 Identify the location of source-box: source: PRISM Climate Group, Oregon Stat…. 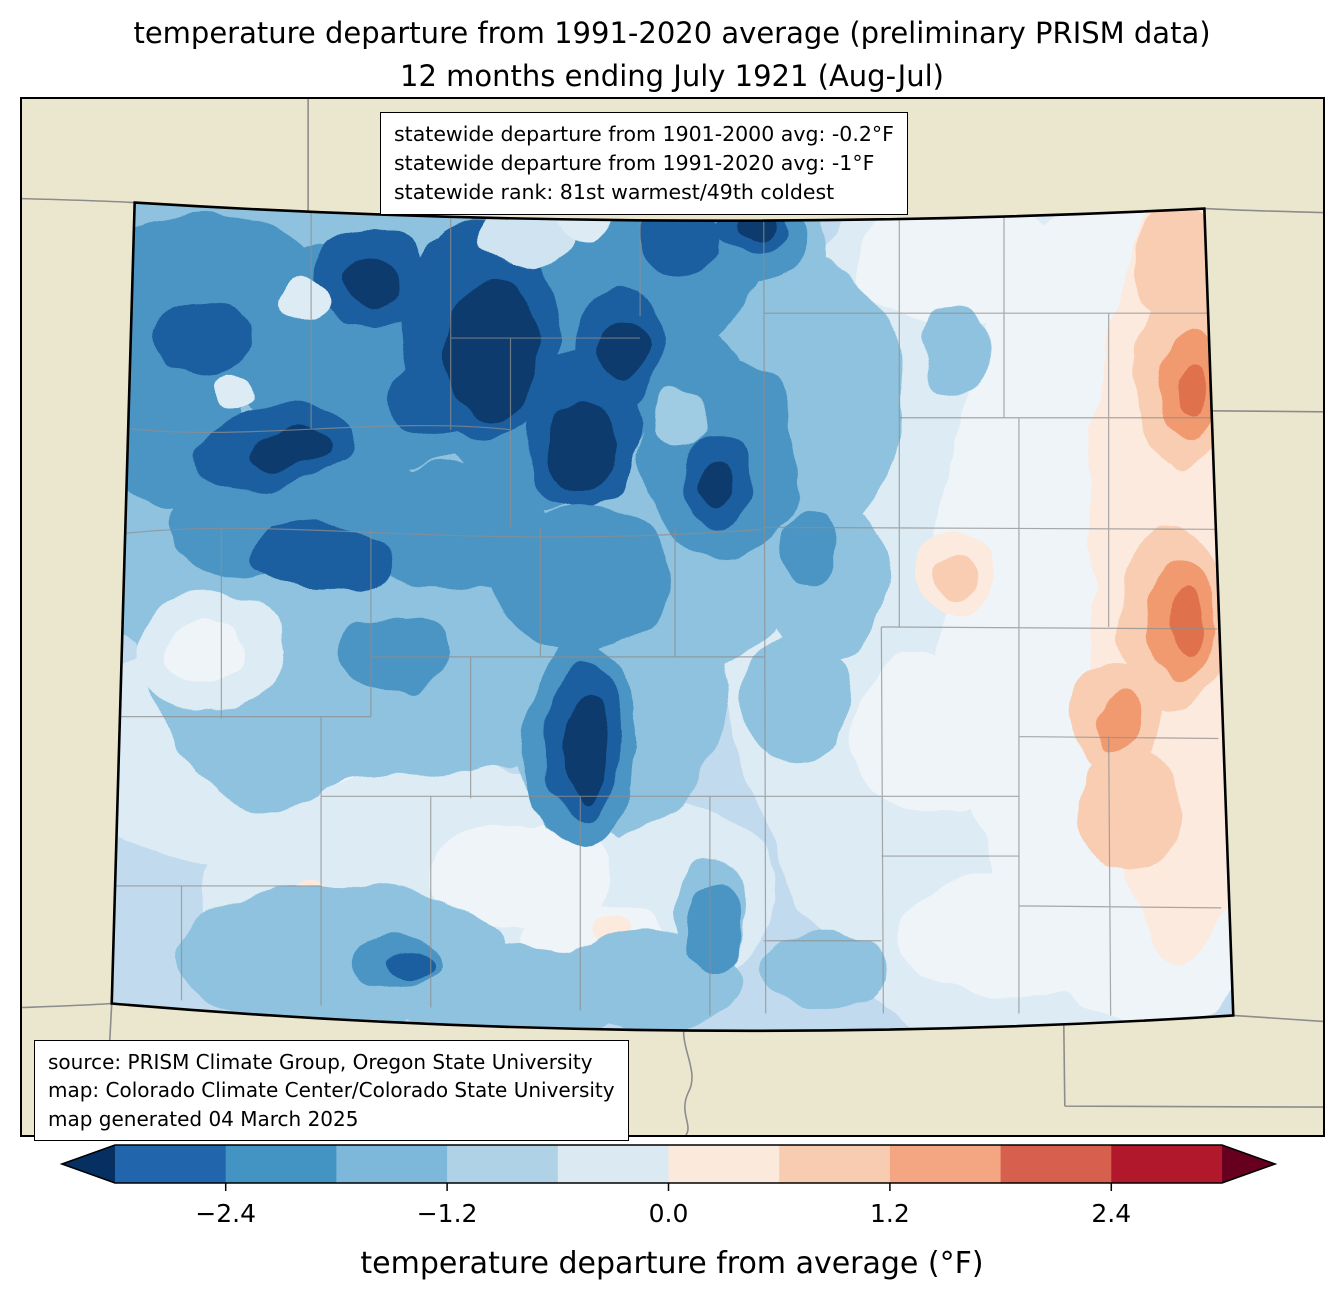
(331, 1091).